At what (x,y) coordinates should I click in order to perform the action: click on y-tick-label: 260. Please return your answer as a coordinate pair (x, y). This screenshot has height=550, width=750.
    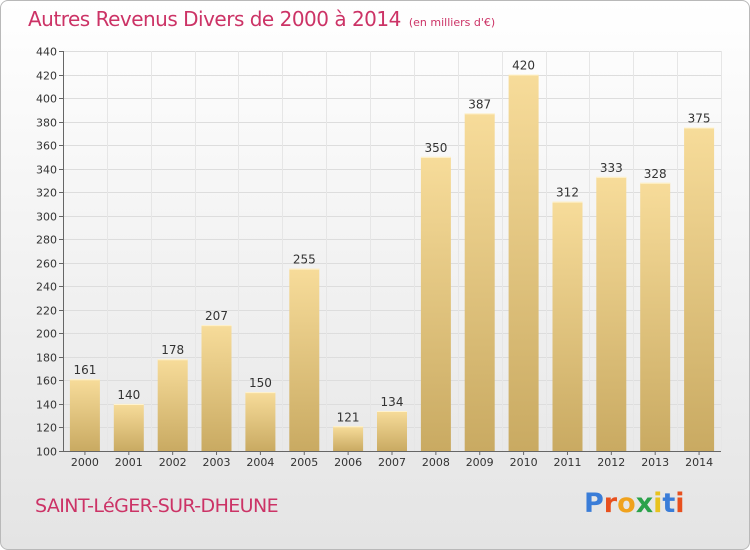
    Looking at the image, I should click on (46, 264).